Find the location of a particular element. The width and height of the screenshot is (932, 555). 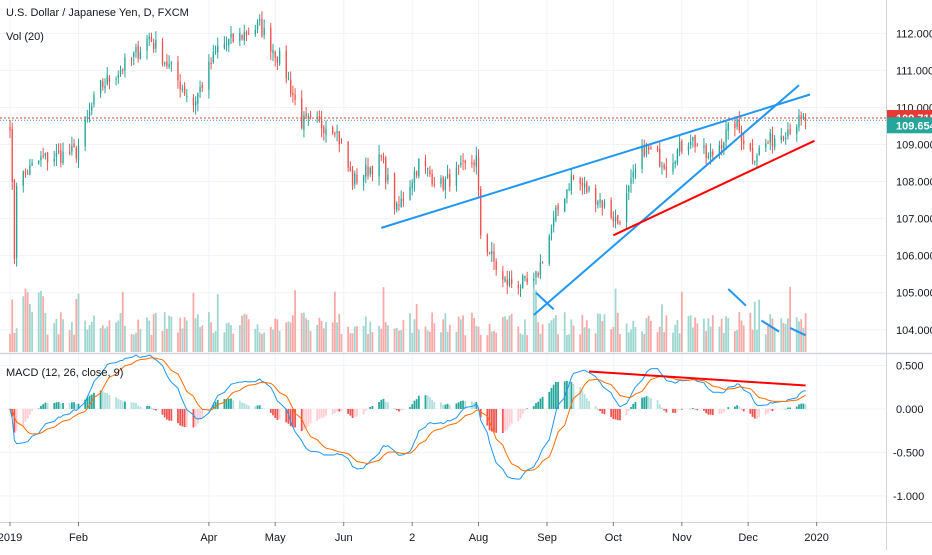

macd-legend: MACD (12, 26, close, 9) is located at coordinates (65, 373).